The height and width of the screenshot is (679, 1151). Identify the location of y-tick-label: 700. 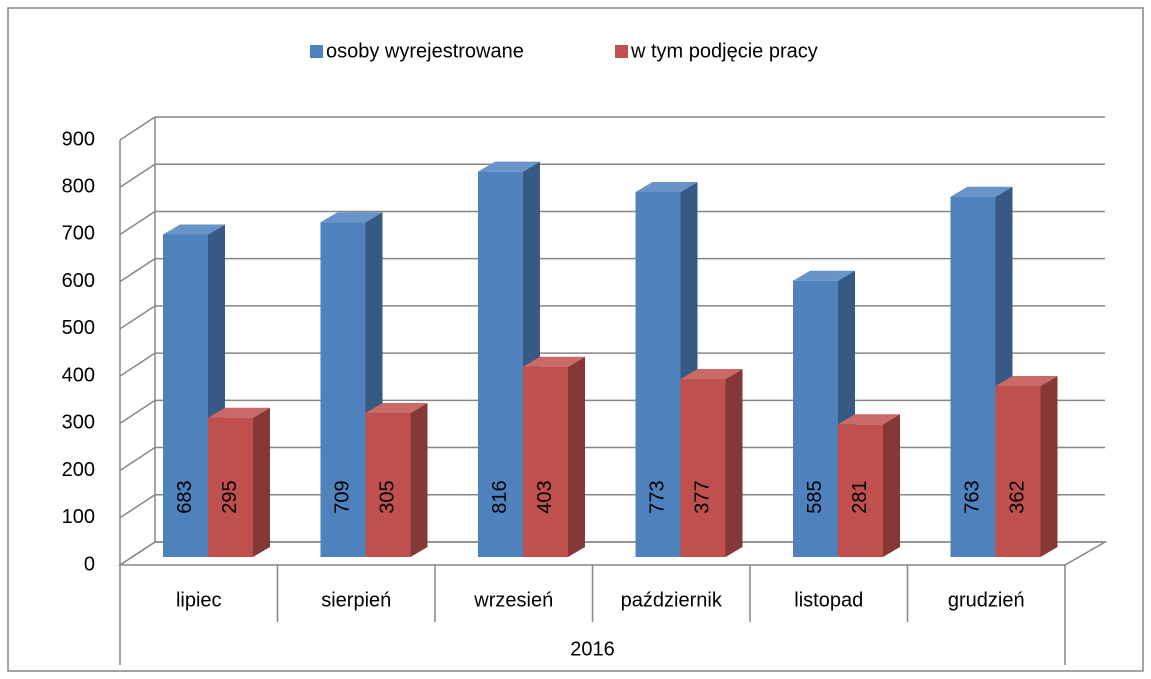
(78, 234).